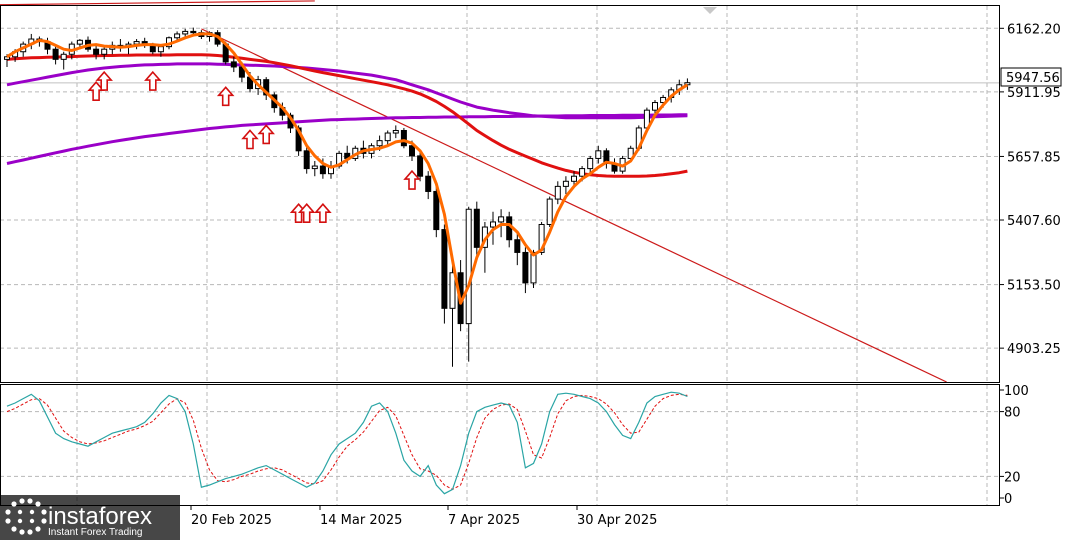 This screenshot has width=1074, height=540. What do you see at coordinates (1008, 499) in the screenshot?
I see `oscillator-level-label: 0` at bounding box center [1008, 499].